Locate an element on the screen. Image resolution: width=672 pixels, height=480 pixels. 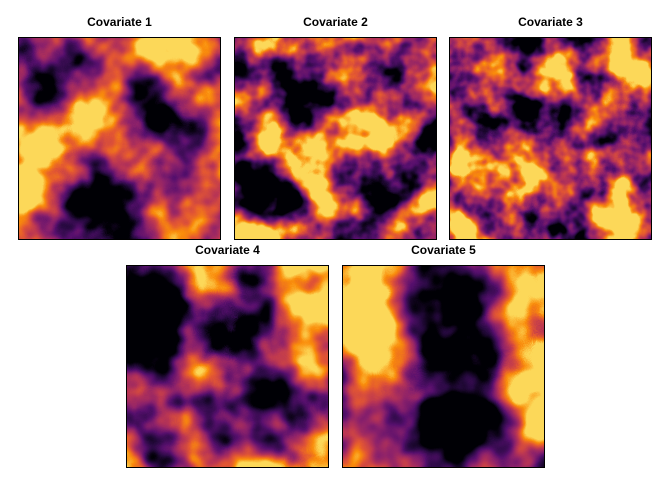
panel-title: Covariate 4 is located at coordinates (227, 250).